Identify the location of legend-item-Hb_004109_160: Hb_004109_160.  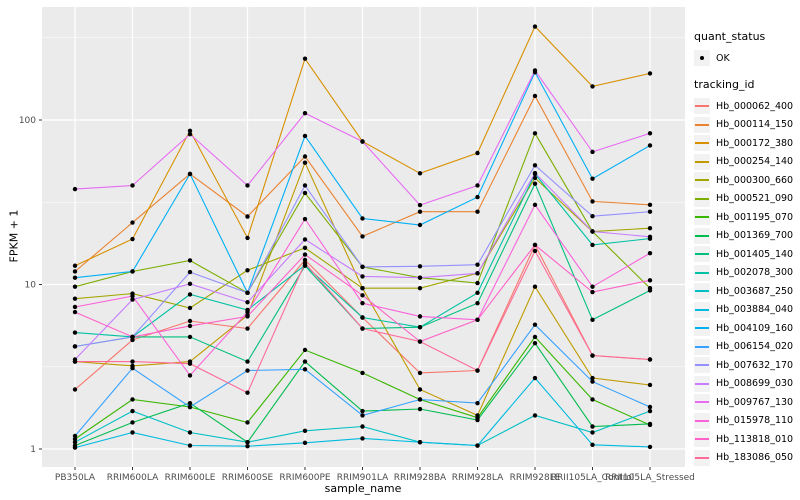
(747, 328).